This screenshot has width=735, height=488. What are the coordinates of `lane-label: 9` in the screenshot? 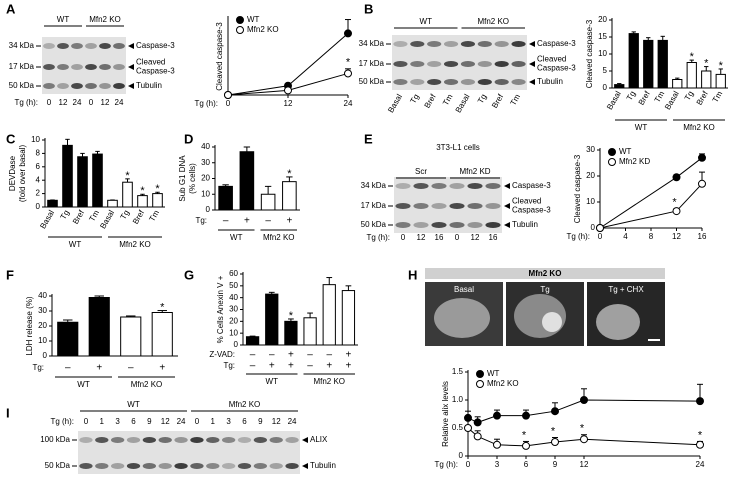 It's located at (260, 421).